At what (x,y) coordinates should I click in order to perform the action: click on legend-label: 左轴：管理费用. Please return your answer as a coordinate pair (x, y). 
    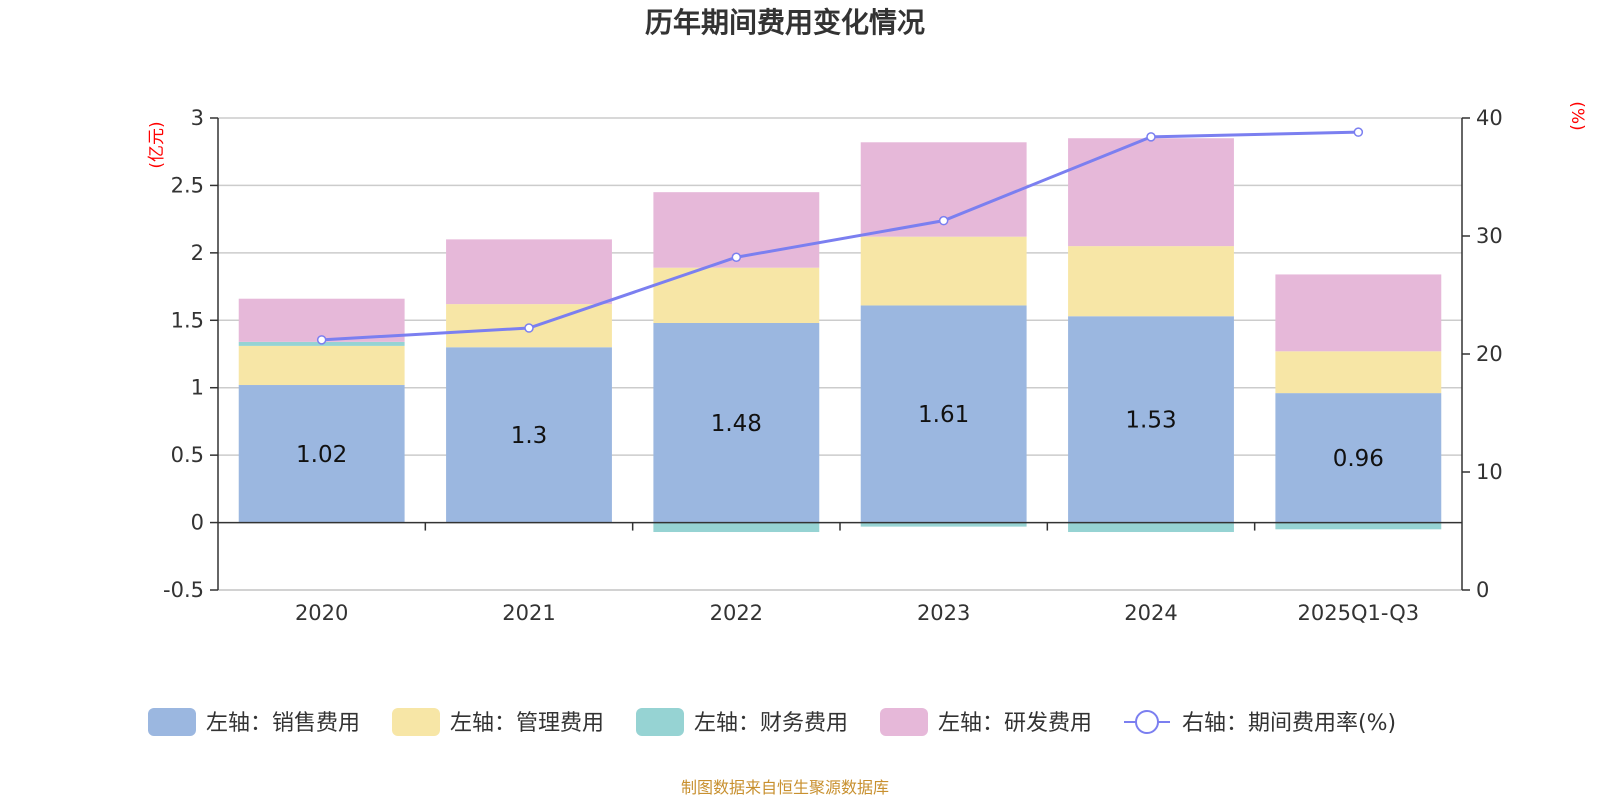
    Looking at the image, I should click on (527, 723).